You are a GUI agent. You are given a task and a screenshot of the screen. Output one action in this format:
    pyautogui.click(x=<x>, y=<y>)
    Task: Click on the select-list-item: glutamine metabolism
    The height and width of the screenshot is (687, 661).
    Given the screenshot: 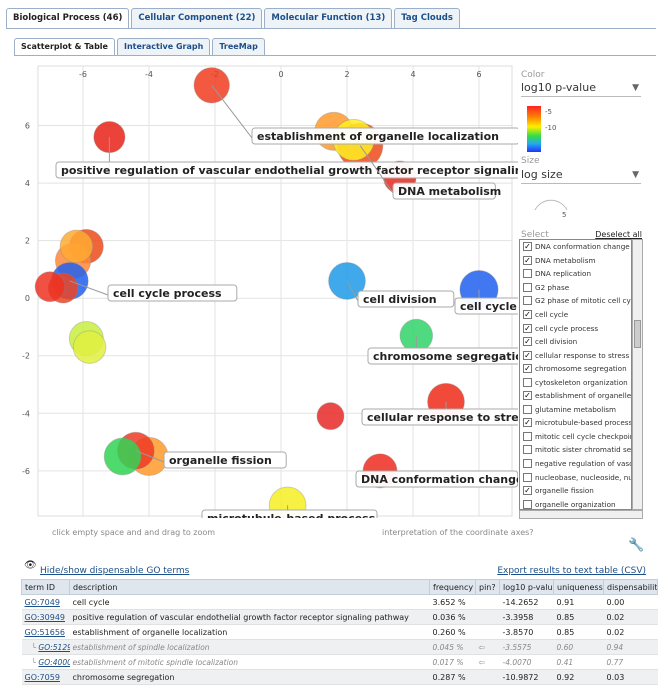 What is the action you would take?
    pyautogui.click(x=575, y=410)
    